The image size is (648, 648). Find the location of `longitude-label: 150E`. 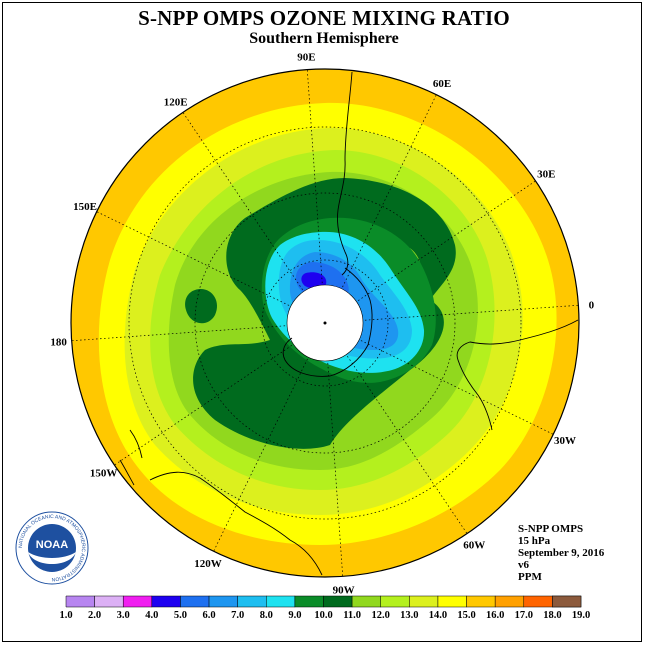

longitude-label: 150E is located at coordinates (85, 207).